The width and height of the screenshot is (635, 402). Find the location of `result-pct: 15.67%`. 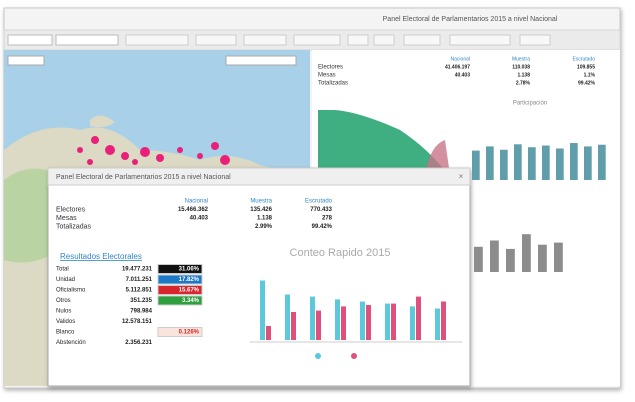

result-pct: 15.67% is located at coordinates (189, 291).